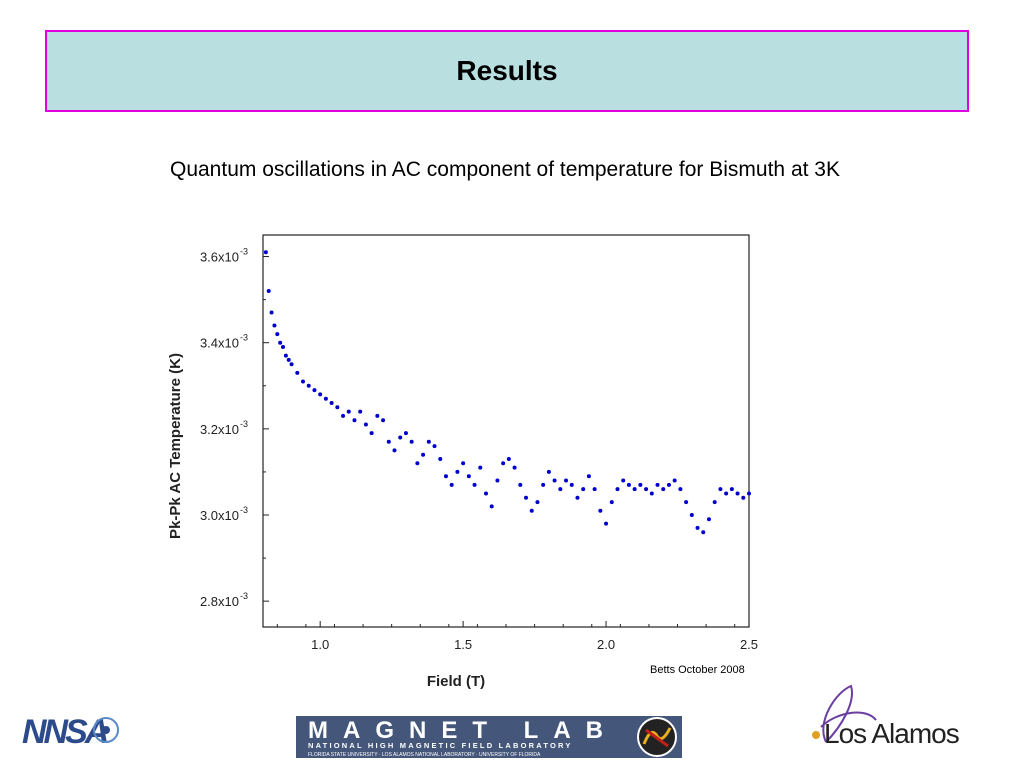  What do you see at coordinates (219, 515) in the screenshot?
I see `y-tick-label: 3.0x10` at bounding box center [219, 515].